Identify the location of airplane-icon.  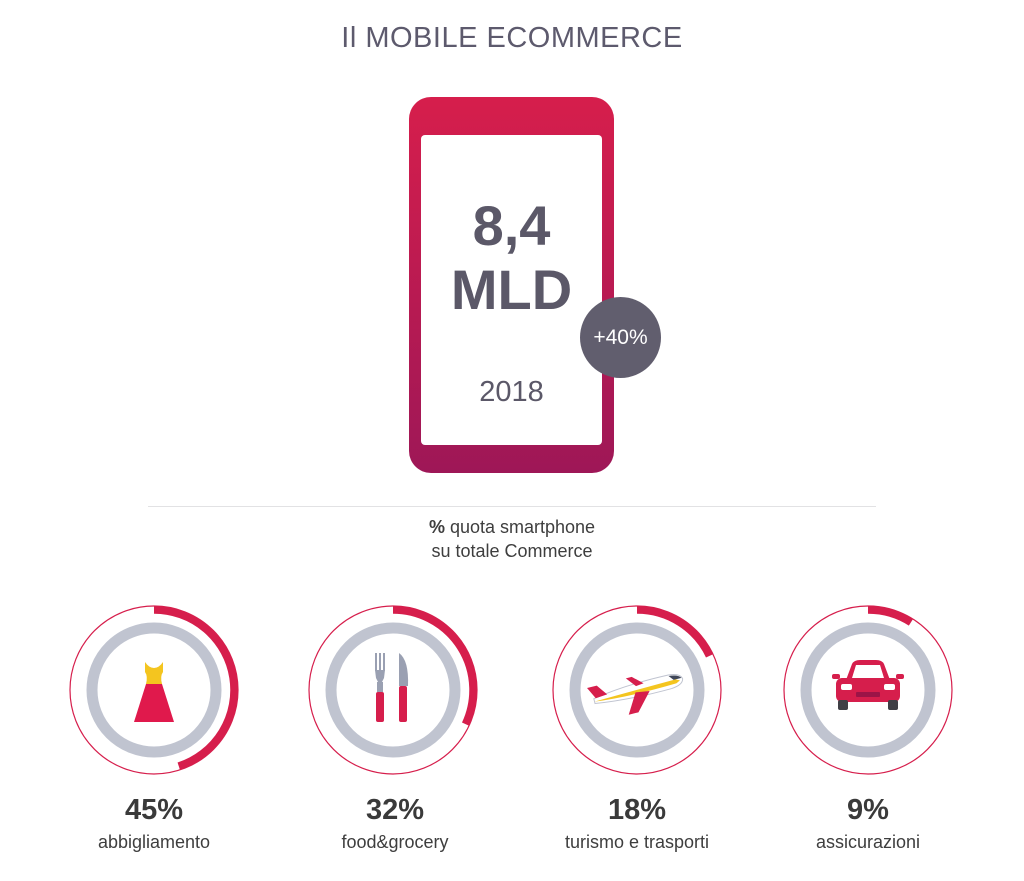
(635, 694).